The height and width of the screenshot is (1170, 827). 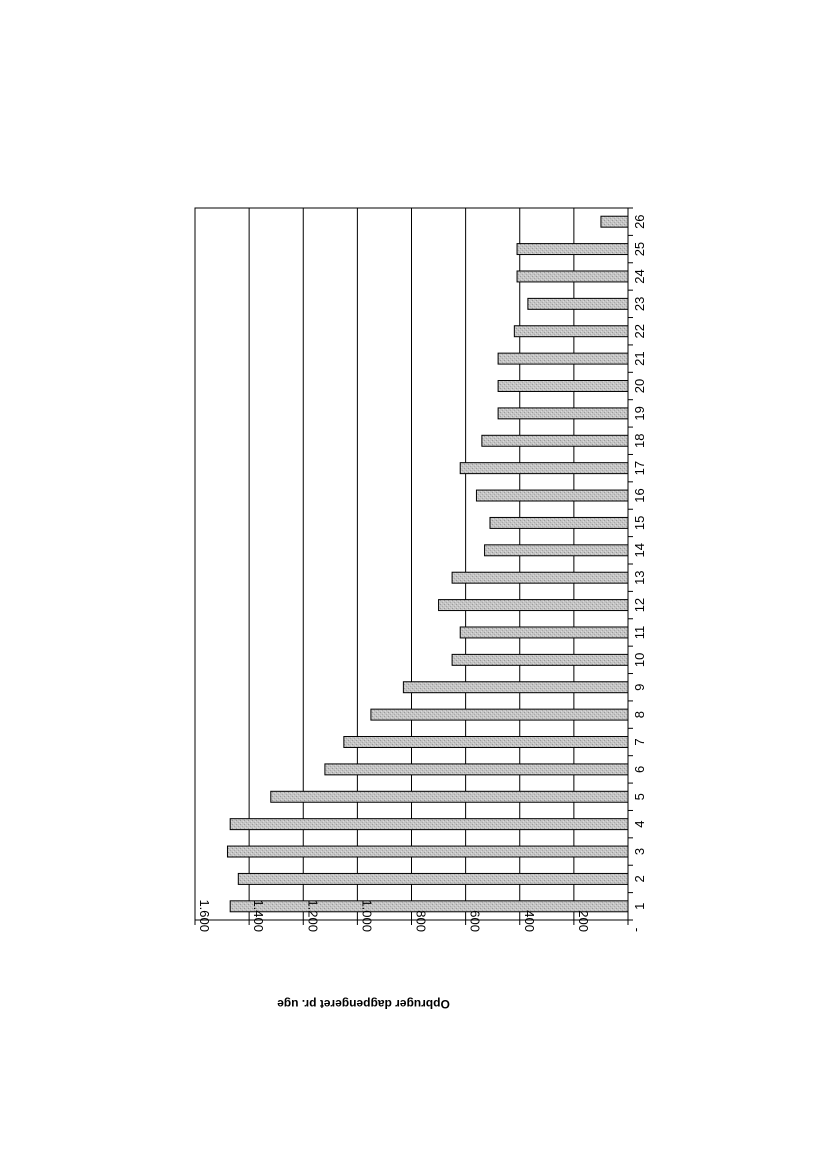 What do you see at coordinates (639, 249) in the screenshot?
I see `category-label: 25` at bounding box center [639, 249].